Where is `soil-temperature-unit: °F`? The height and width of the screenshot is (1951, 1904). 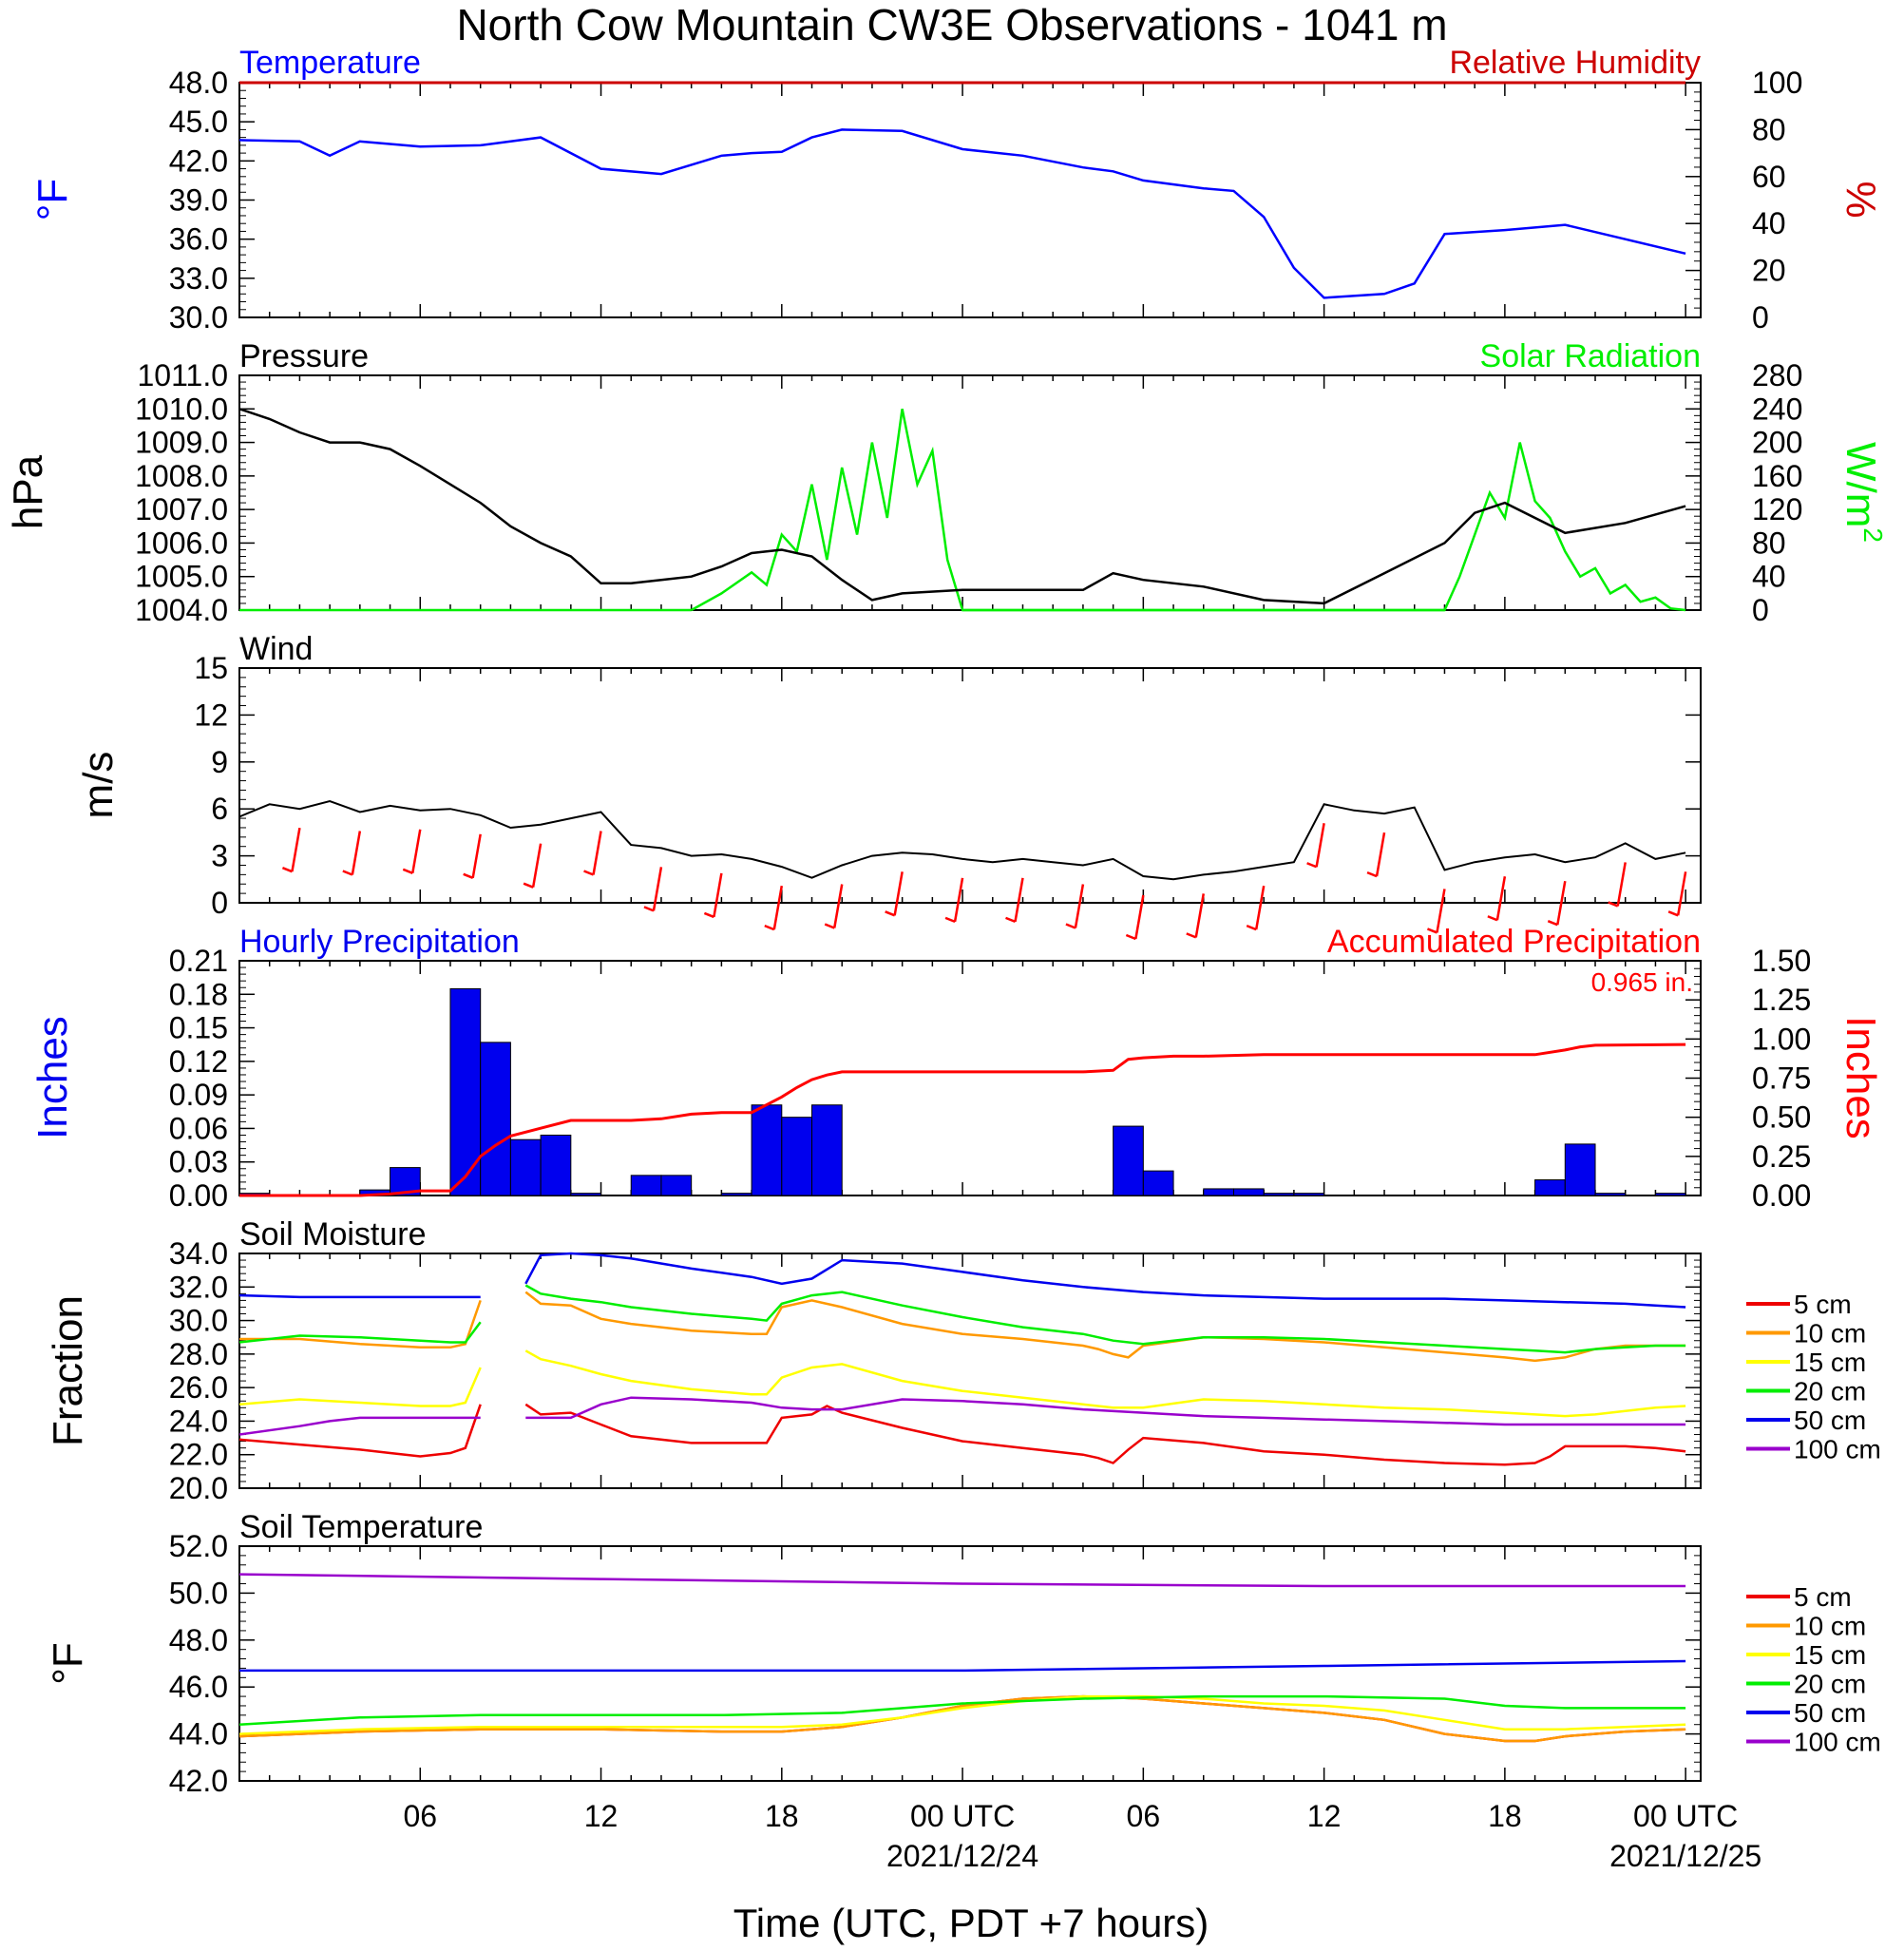 soil-temperature-unit: °F is located at coordinates (68, 1663).